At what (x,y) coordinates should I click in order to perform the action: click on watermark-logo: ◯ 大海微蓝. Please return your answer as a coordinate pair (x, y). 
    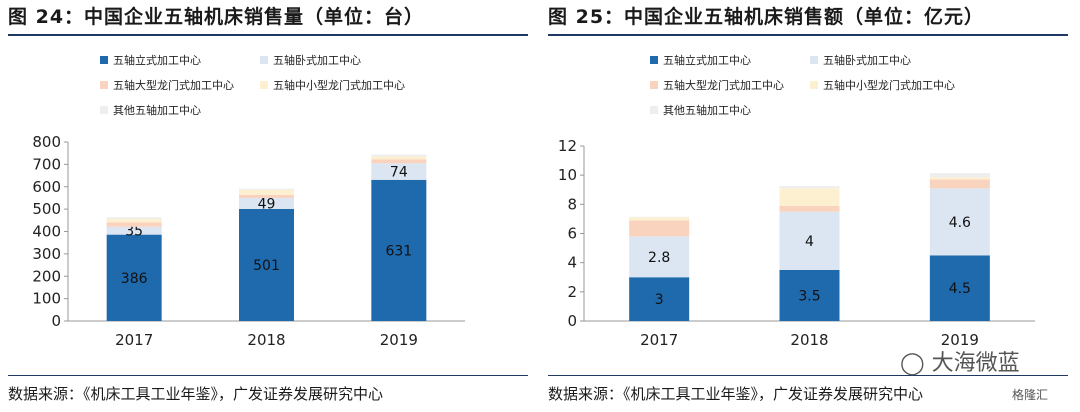
    Looking at the image, I should click on (960, 361).